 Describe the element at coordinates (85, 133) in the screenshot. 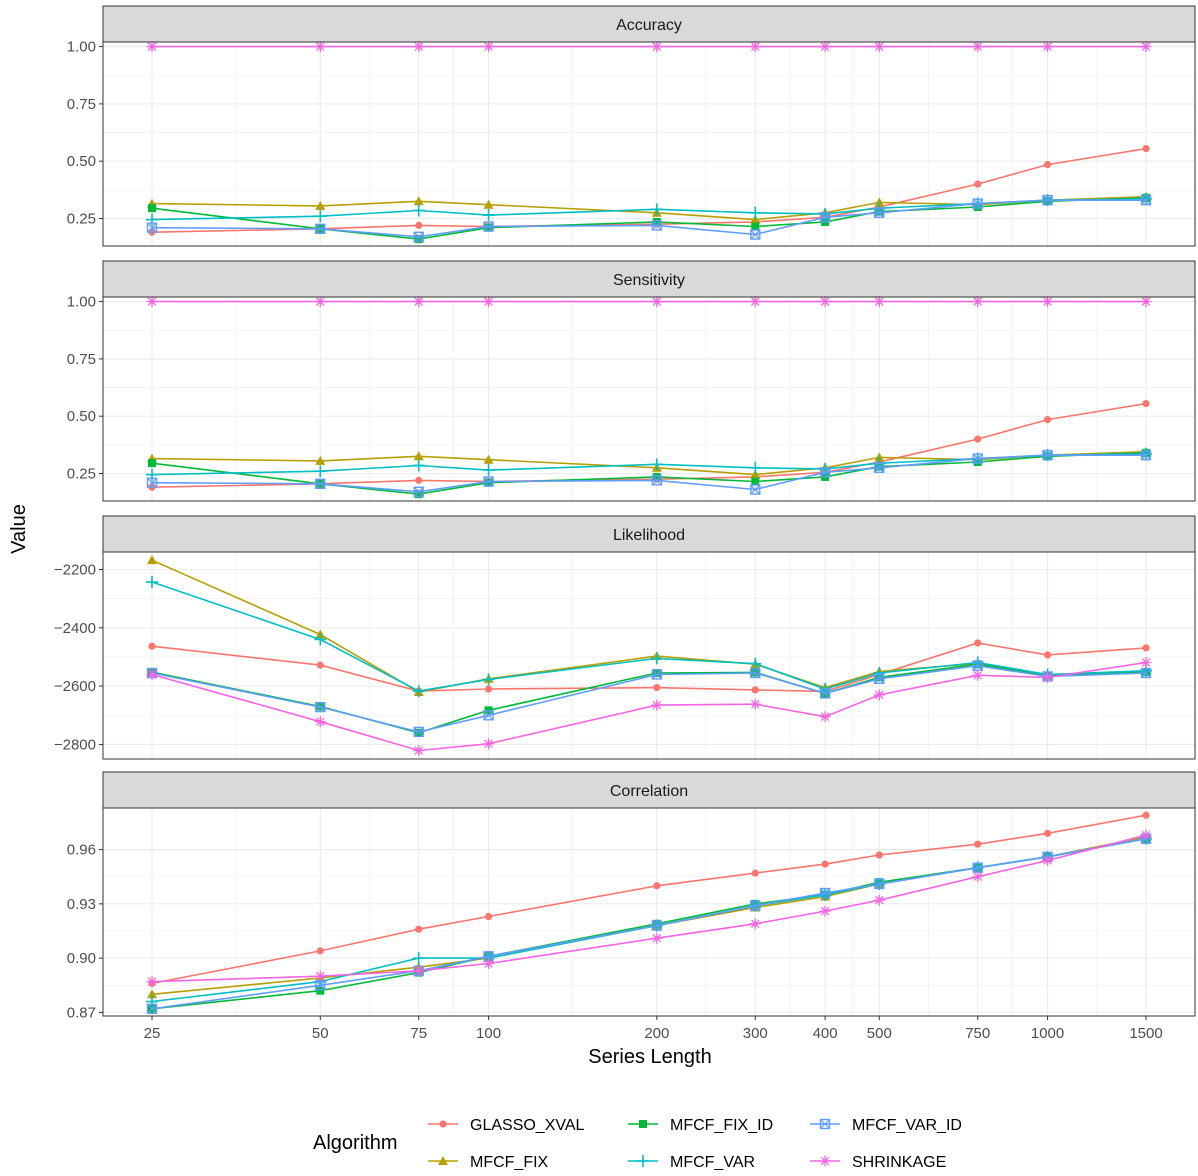

I see `y-axis: 0.25 0.50 0.75 1.00` at that location.